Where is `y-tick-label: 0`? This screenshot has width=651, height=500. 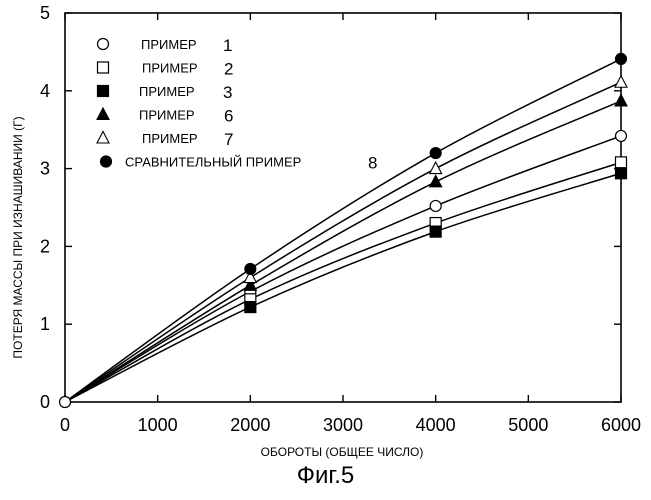
y-tick-label: 0 is located at coordinates (45, 402).